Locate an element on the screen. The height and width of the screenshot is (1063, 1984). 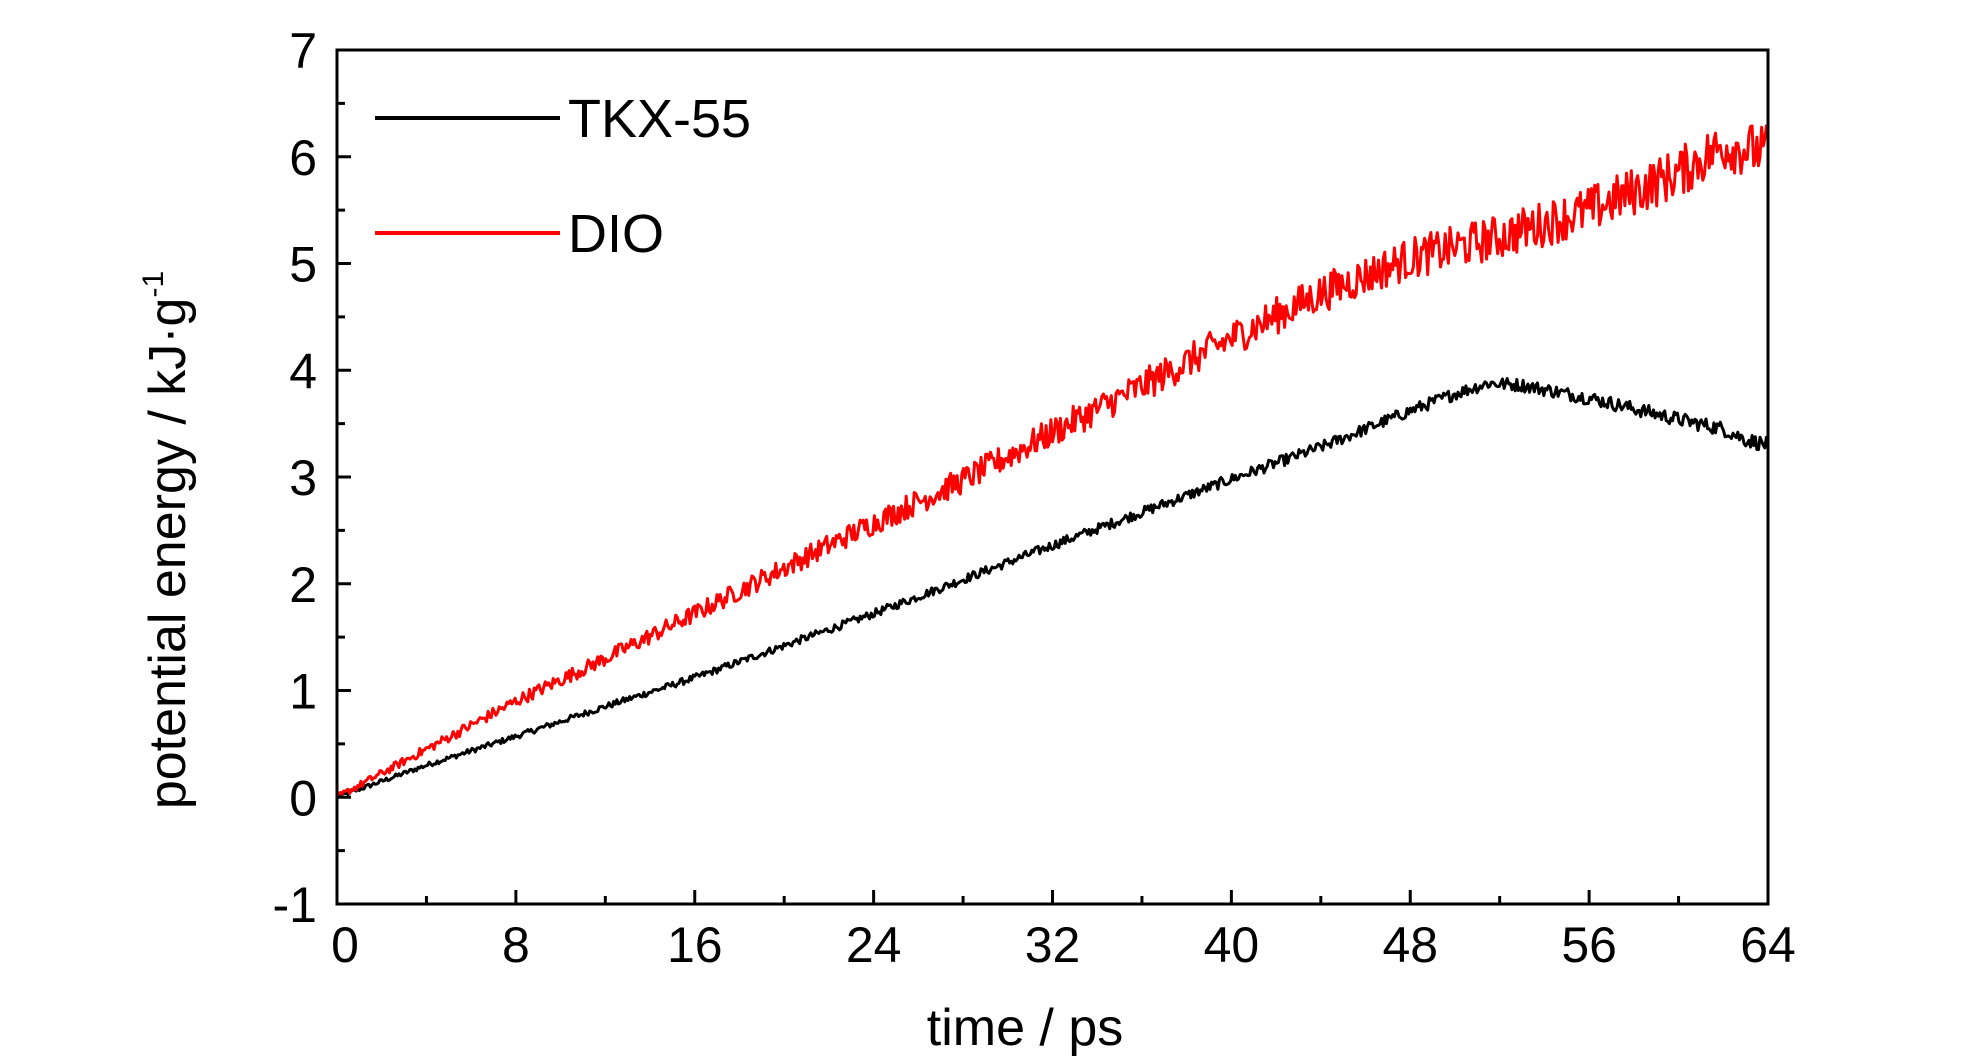
x-tick-label: 48 is located at coordinates (1410, 945).